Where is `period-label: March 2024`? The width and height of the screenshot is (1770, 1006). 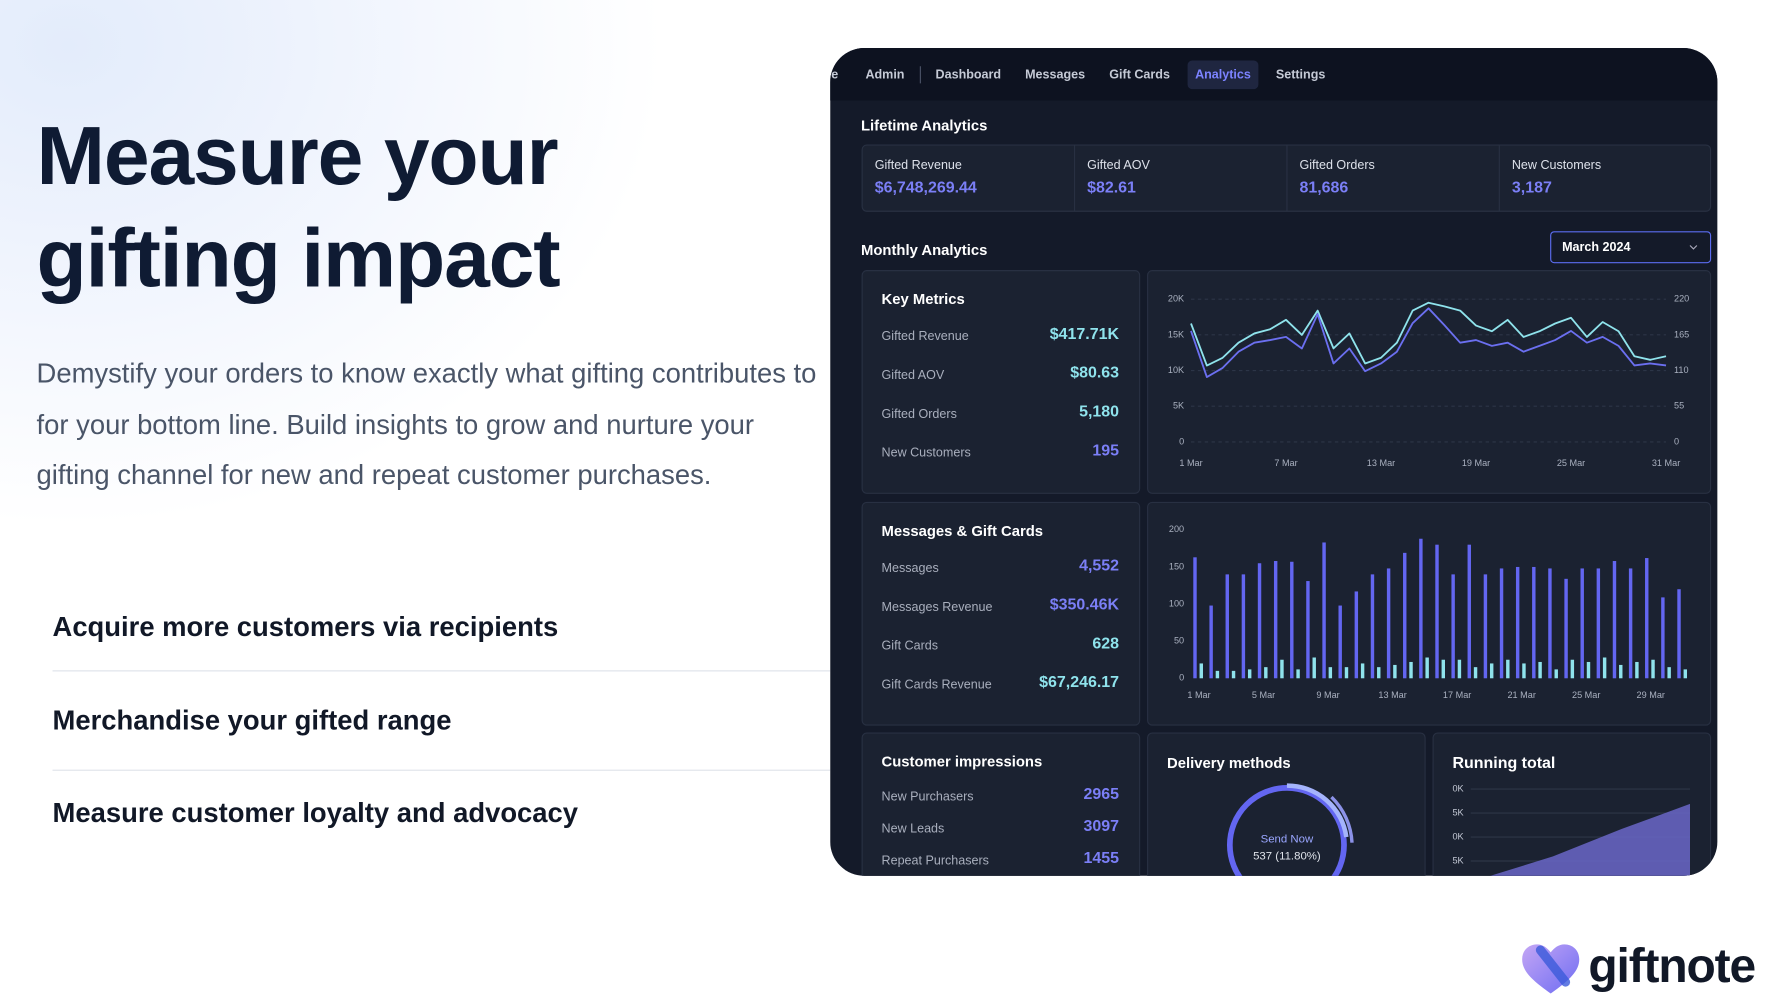 period-label: March 2024 is located at coordinates (1596, 247).